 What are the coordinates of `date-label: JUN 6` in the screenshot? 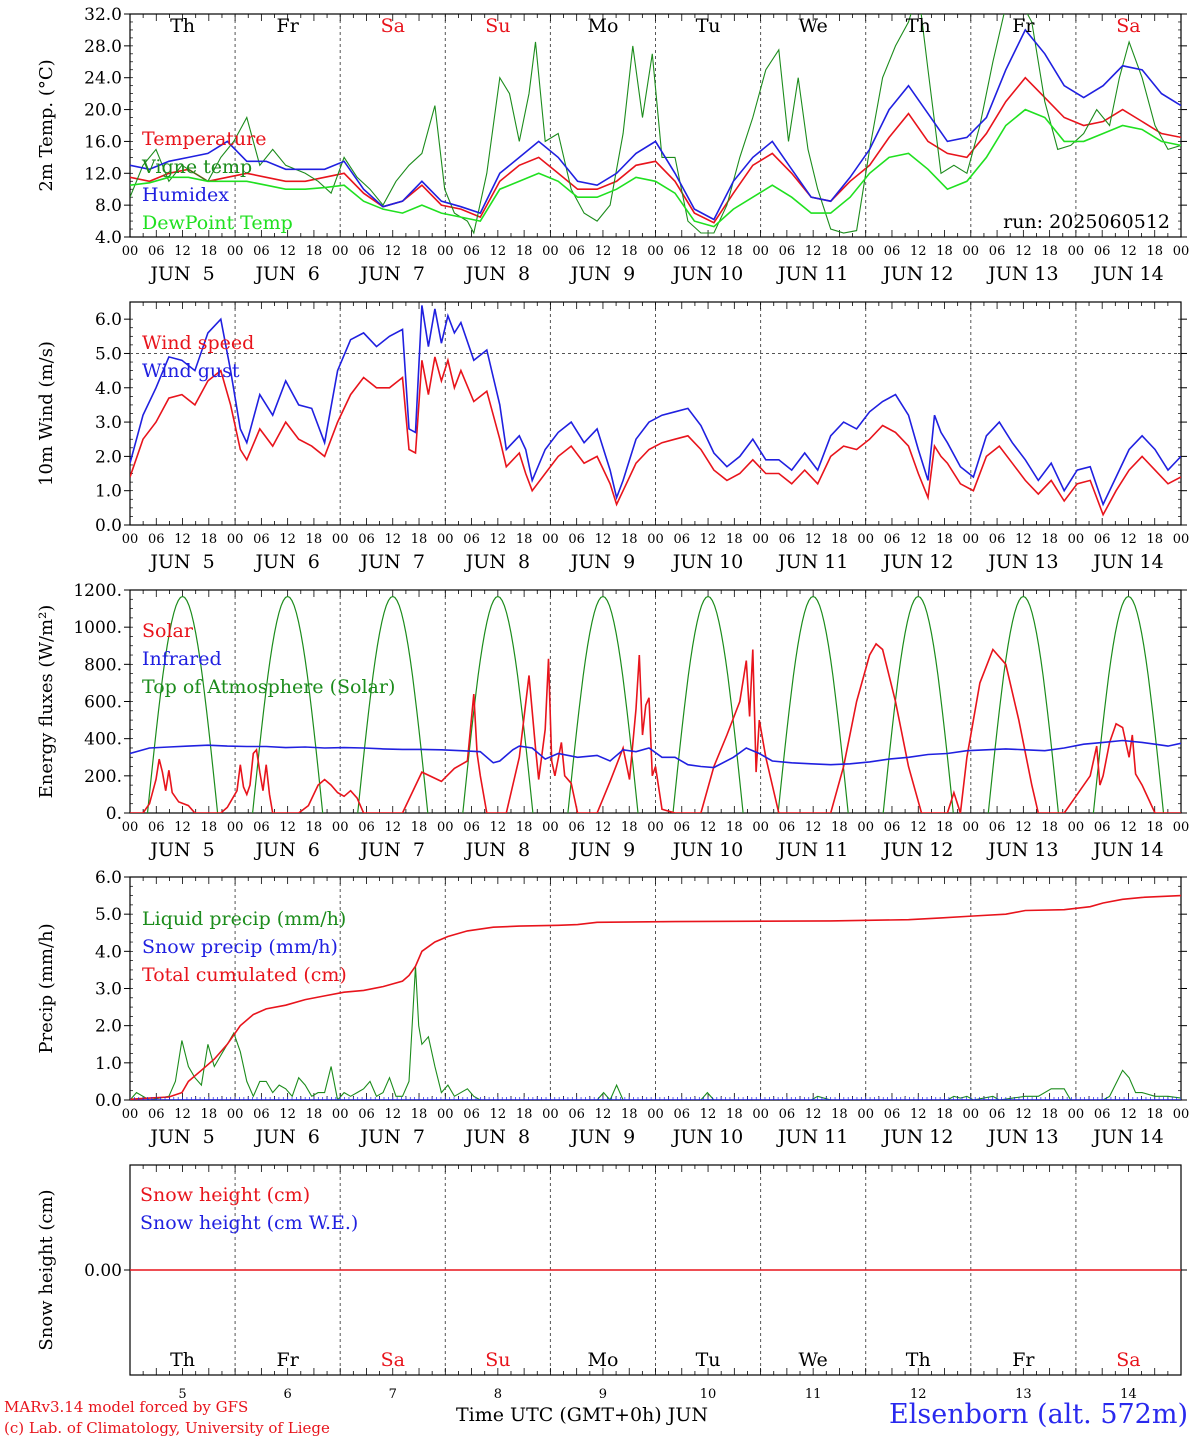 It's located at (286, 1137).